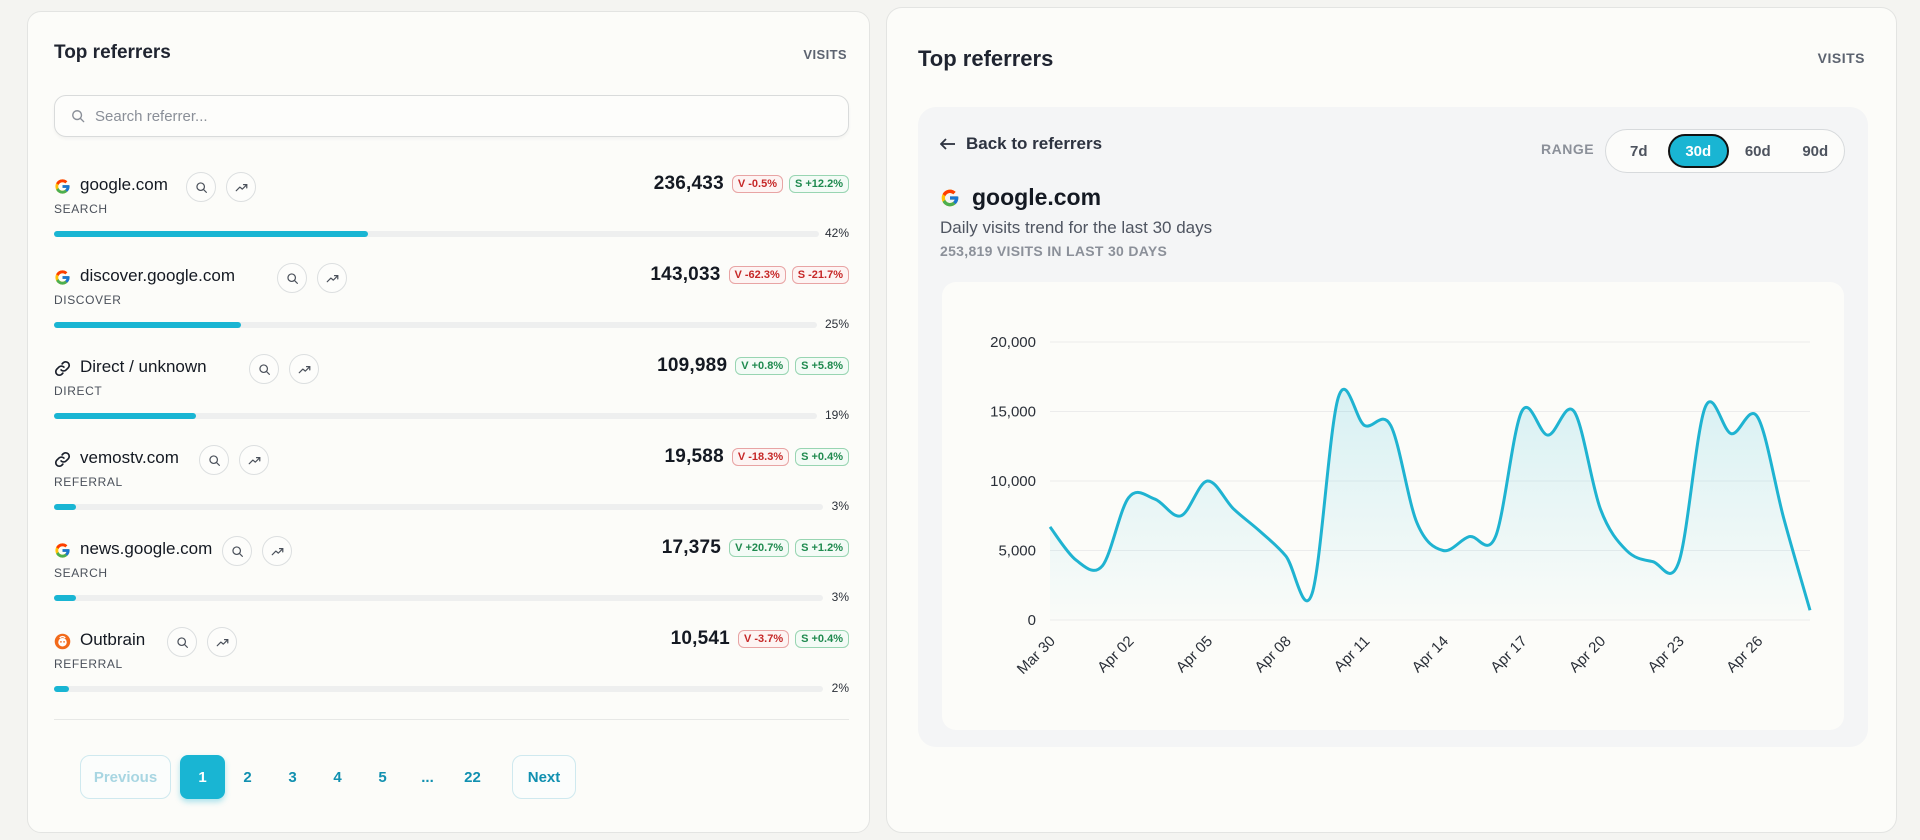  I want to click on range-90d-option: 90d, so click(1815, 151).